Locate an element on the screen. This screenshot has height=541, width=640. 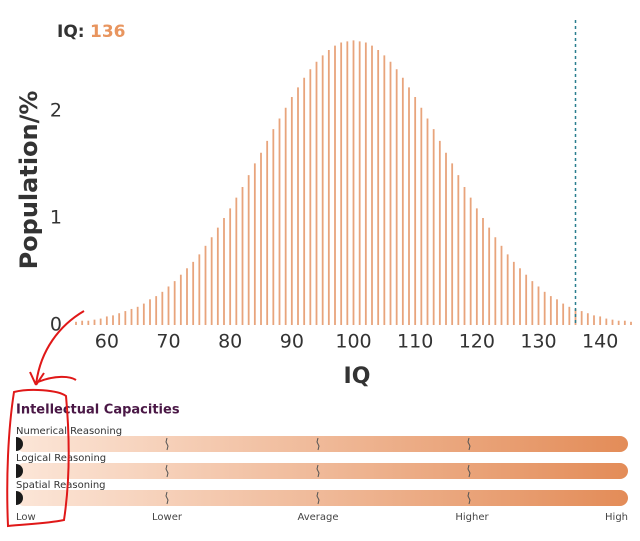
scale-label: High is located at coordinates (616, 517).